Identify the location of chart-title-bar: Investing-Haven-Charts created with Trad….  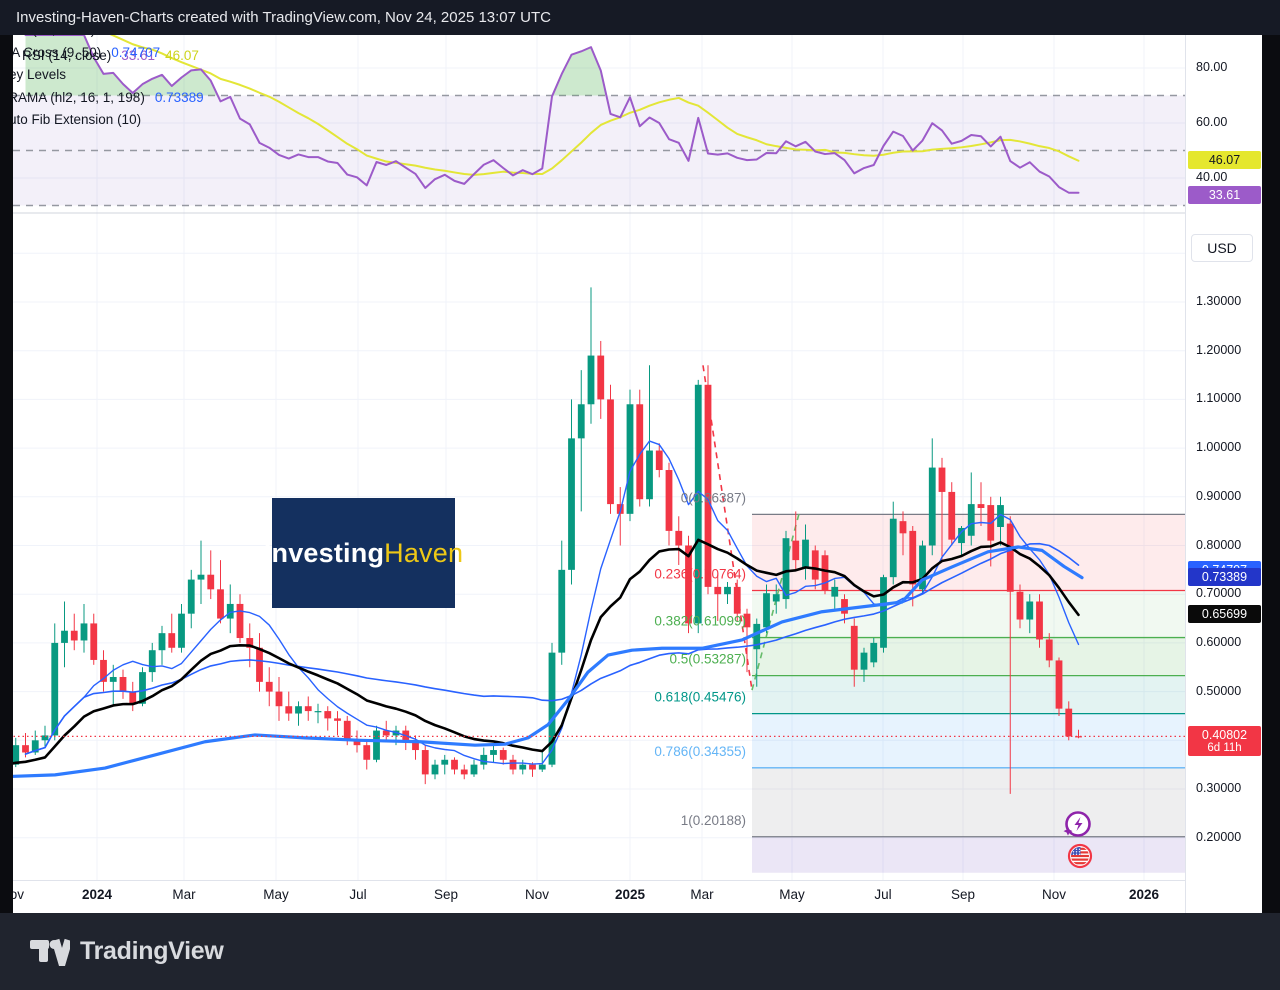
(640, 17).